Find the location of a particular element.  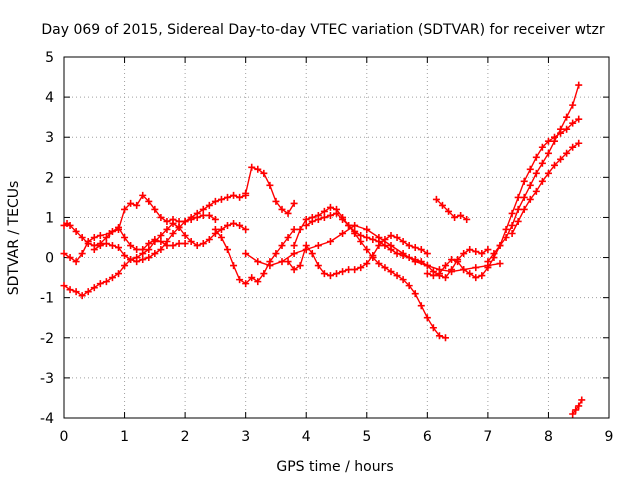

y-tick-label: 2 is located at coordinates (49, 178).